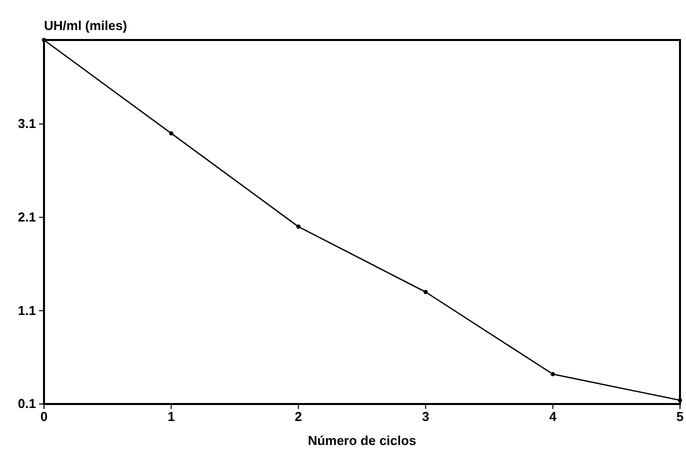  What do you see at coordinates (553, 416) in the screenshot?
I see `x-tick-label: 4` at bounding box center [553, 416].